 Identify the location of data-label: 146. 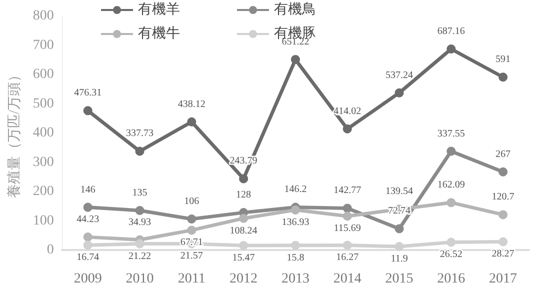
(88, 190).